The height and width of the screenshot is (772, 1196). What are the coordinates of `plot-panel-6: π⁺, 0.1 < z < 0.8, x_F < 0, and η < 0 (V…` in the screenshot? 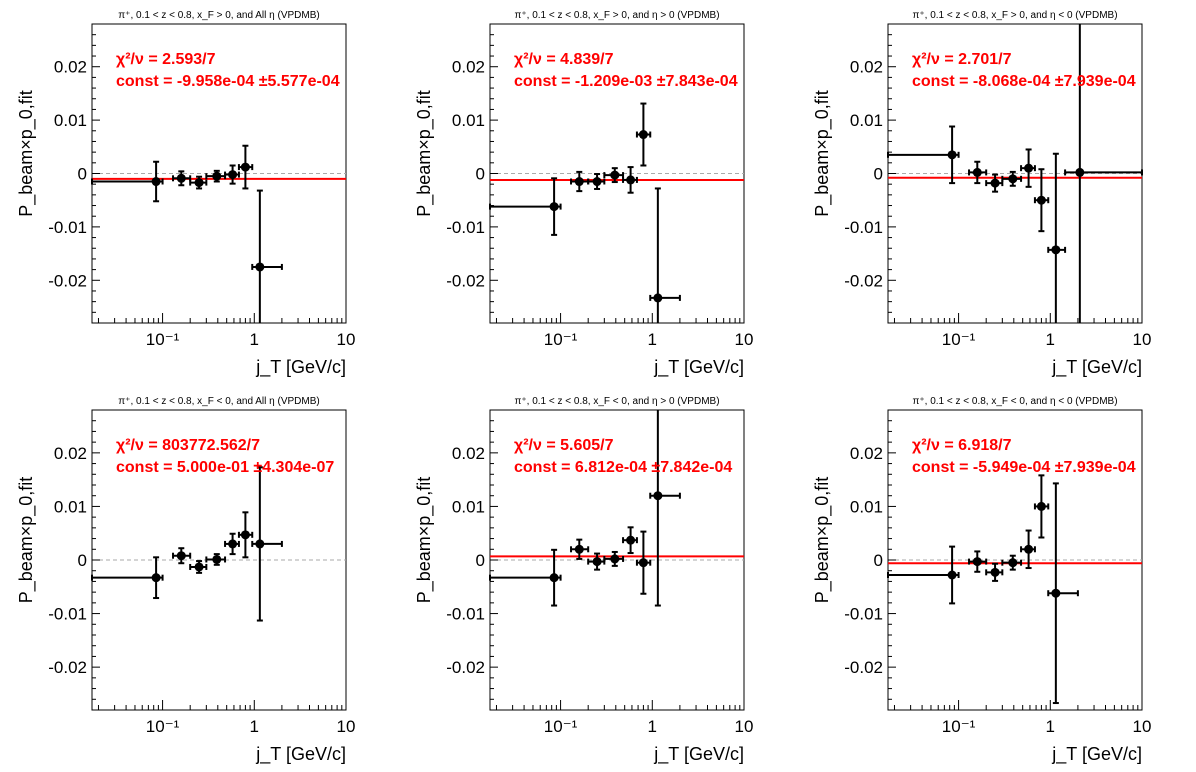 It's located at (981, 580).